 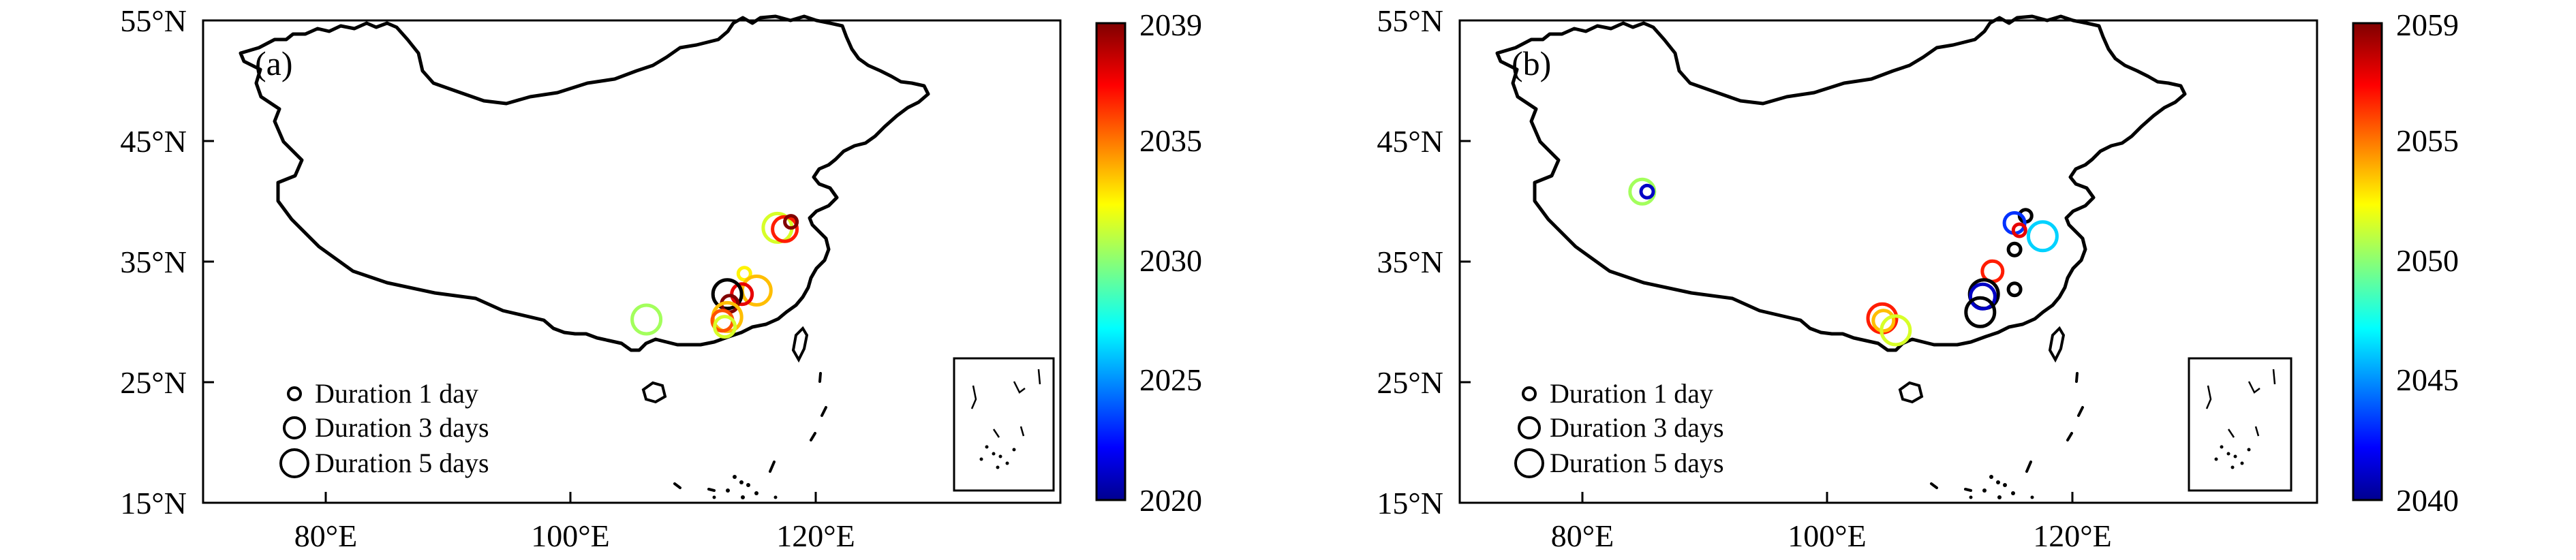 What do you see at coordinates (402, 463) in the screenshot?
I see `legend-a-label-5: Duration 5 days` at bounding box center [402, 463].